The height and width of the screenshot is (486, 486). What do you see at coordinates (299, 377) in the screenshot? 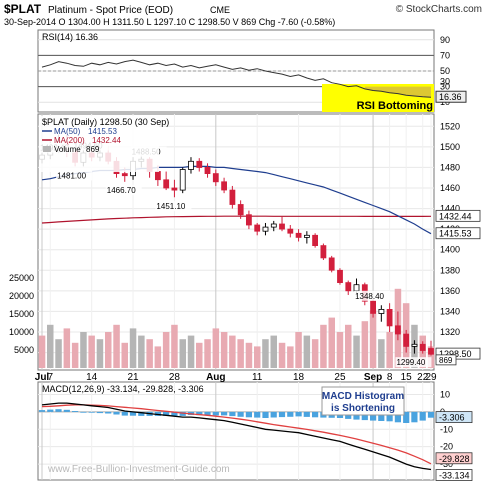
I see `x-axis-label: 18` at bounding box center [299, 377].